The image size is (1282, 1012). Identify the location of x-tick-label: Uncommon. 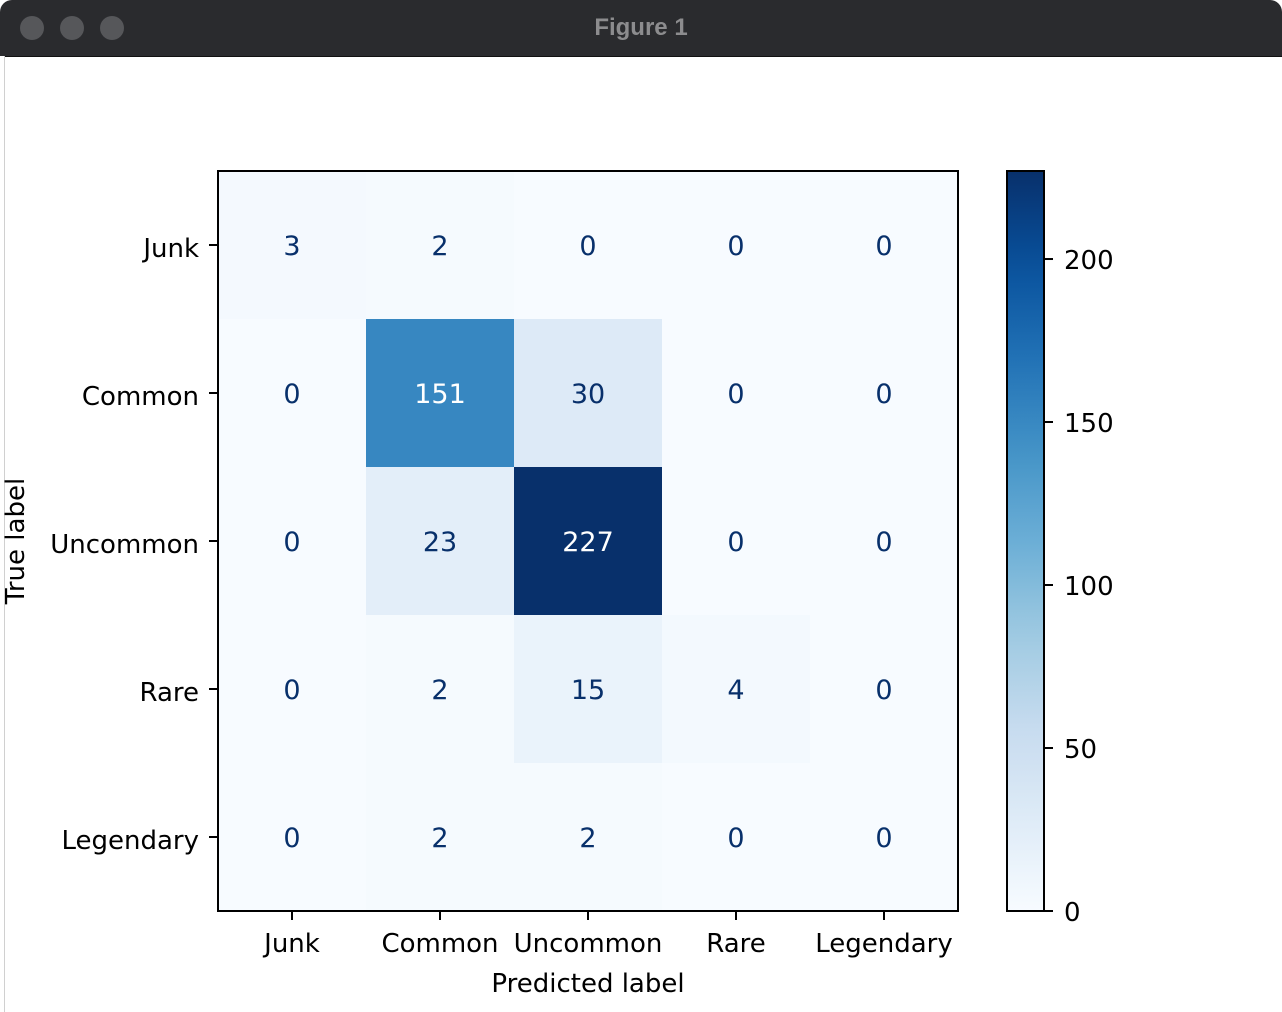
(588, 944).